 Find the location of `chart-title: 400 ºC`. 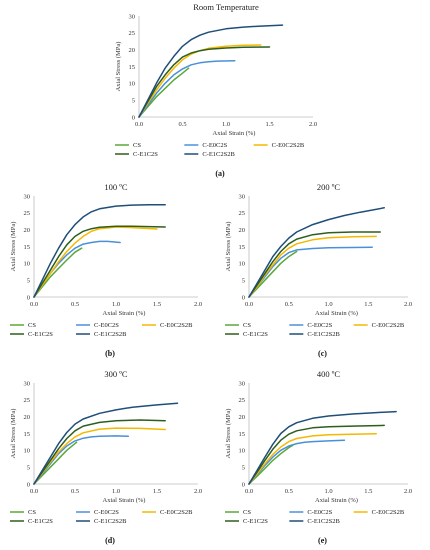

chart-title: 400 ºC is located at coordinates (329, 374).